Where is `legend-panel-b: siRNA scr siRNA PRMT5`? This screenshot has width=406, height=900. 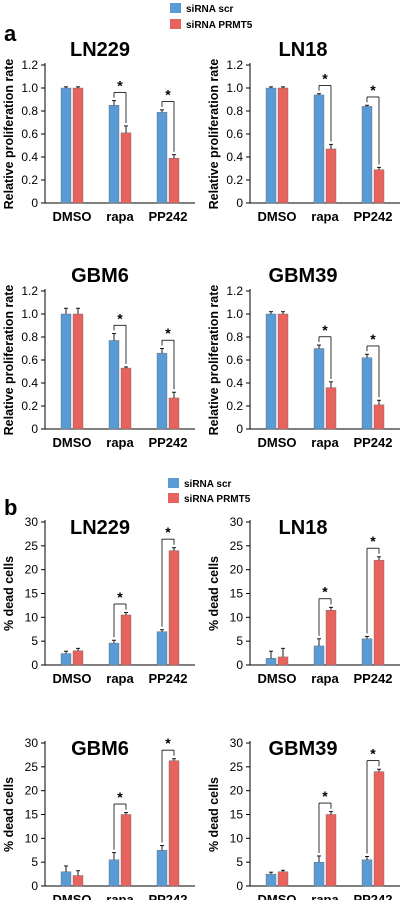
legend-panel-b: siRNA scr siRNA PRMT5 is located at coordinates (209, 491).